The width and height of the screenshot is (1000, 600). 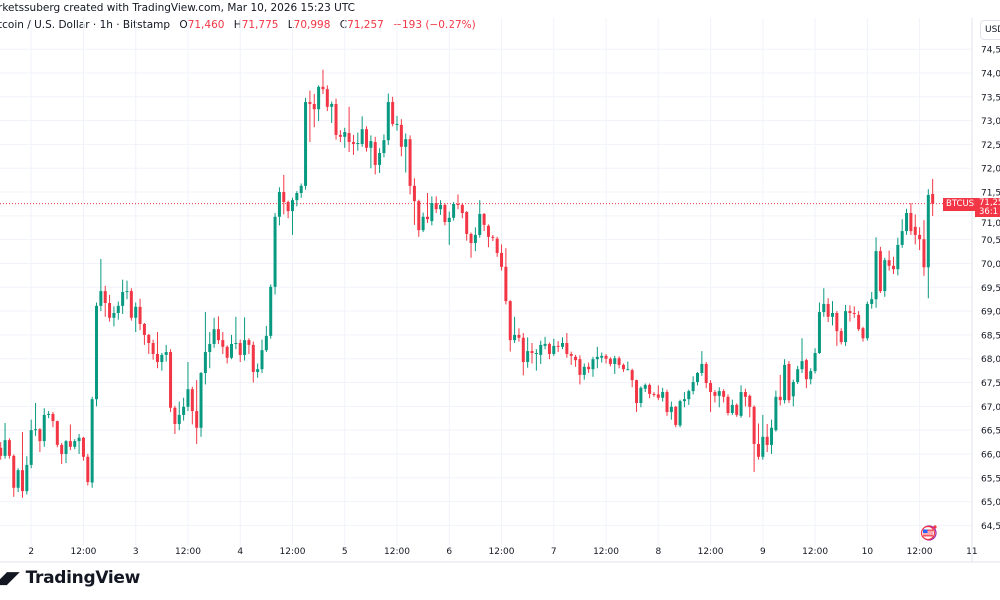 I want to click on us-flag-event-icon, so click(x=928, y=533).